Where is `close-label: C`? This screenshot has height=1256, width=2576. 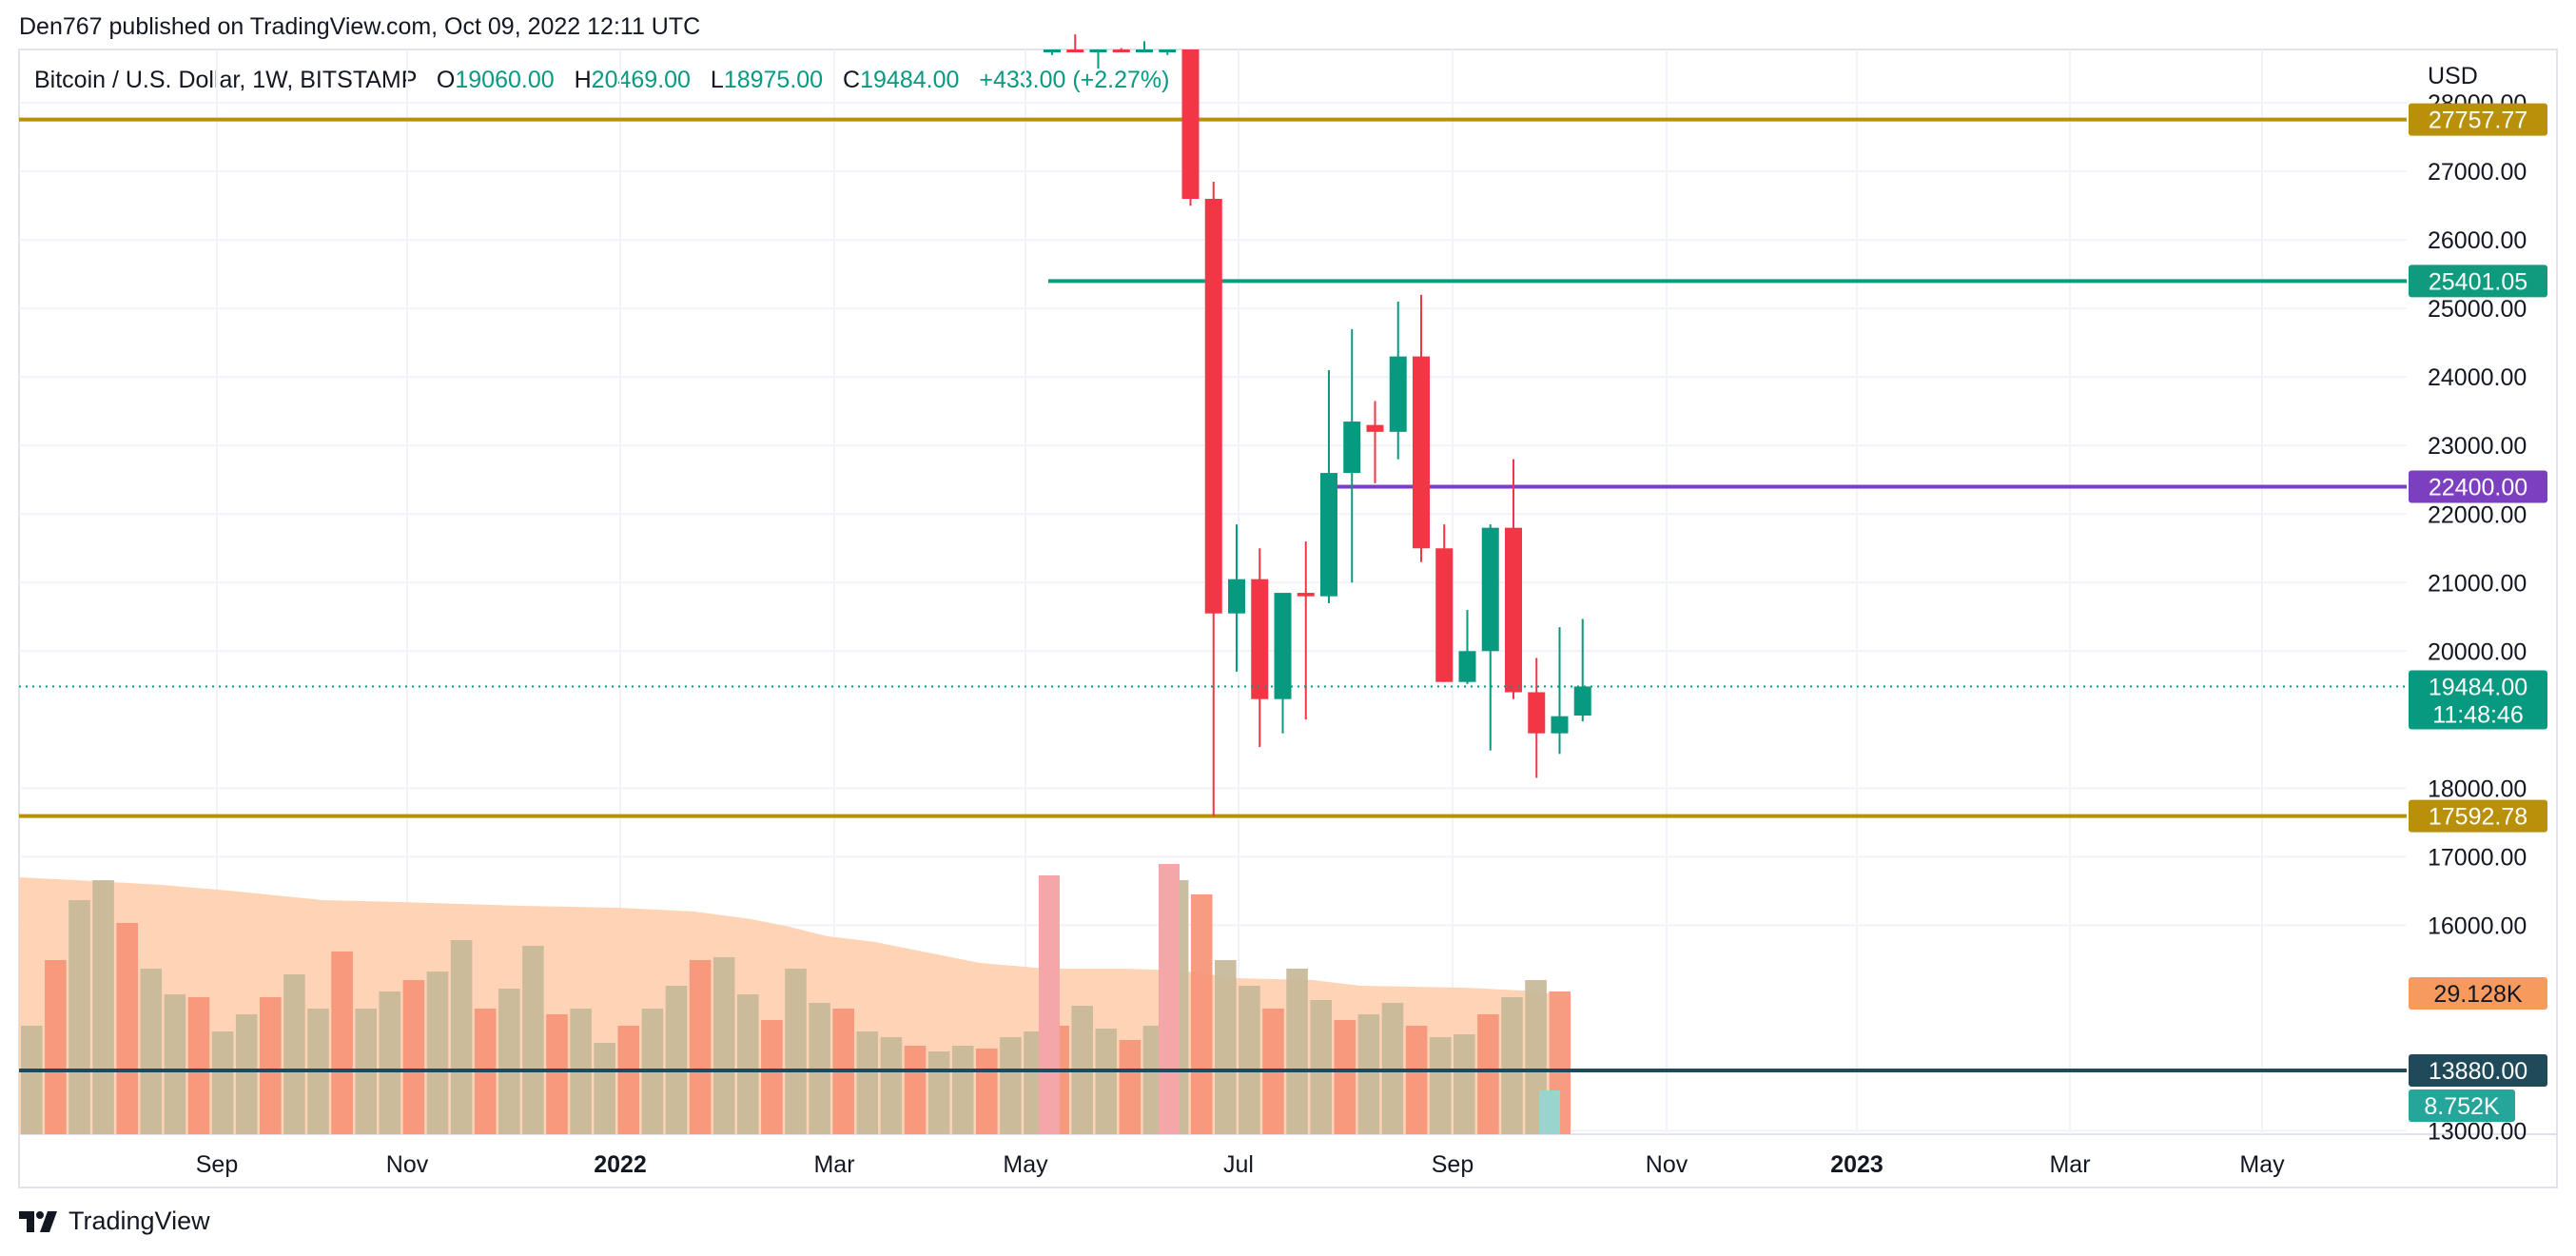 close-label: C is located at coordinates (852, 80).